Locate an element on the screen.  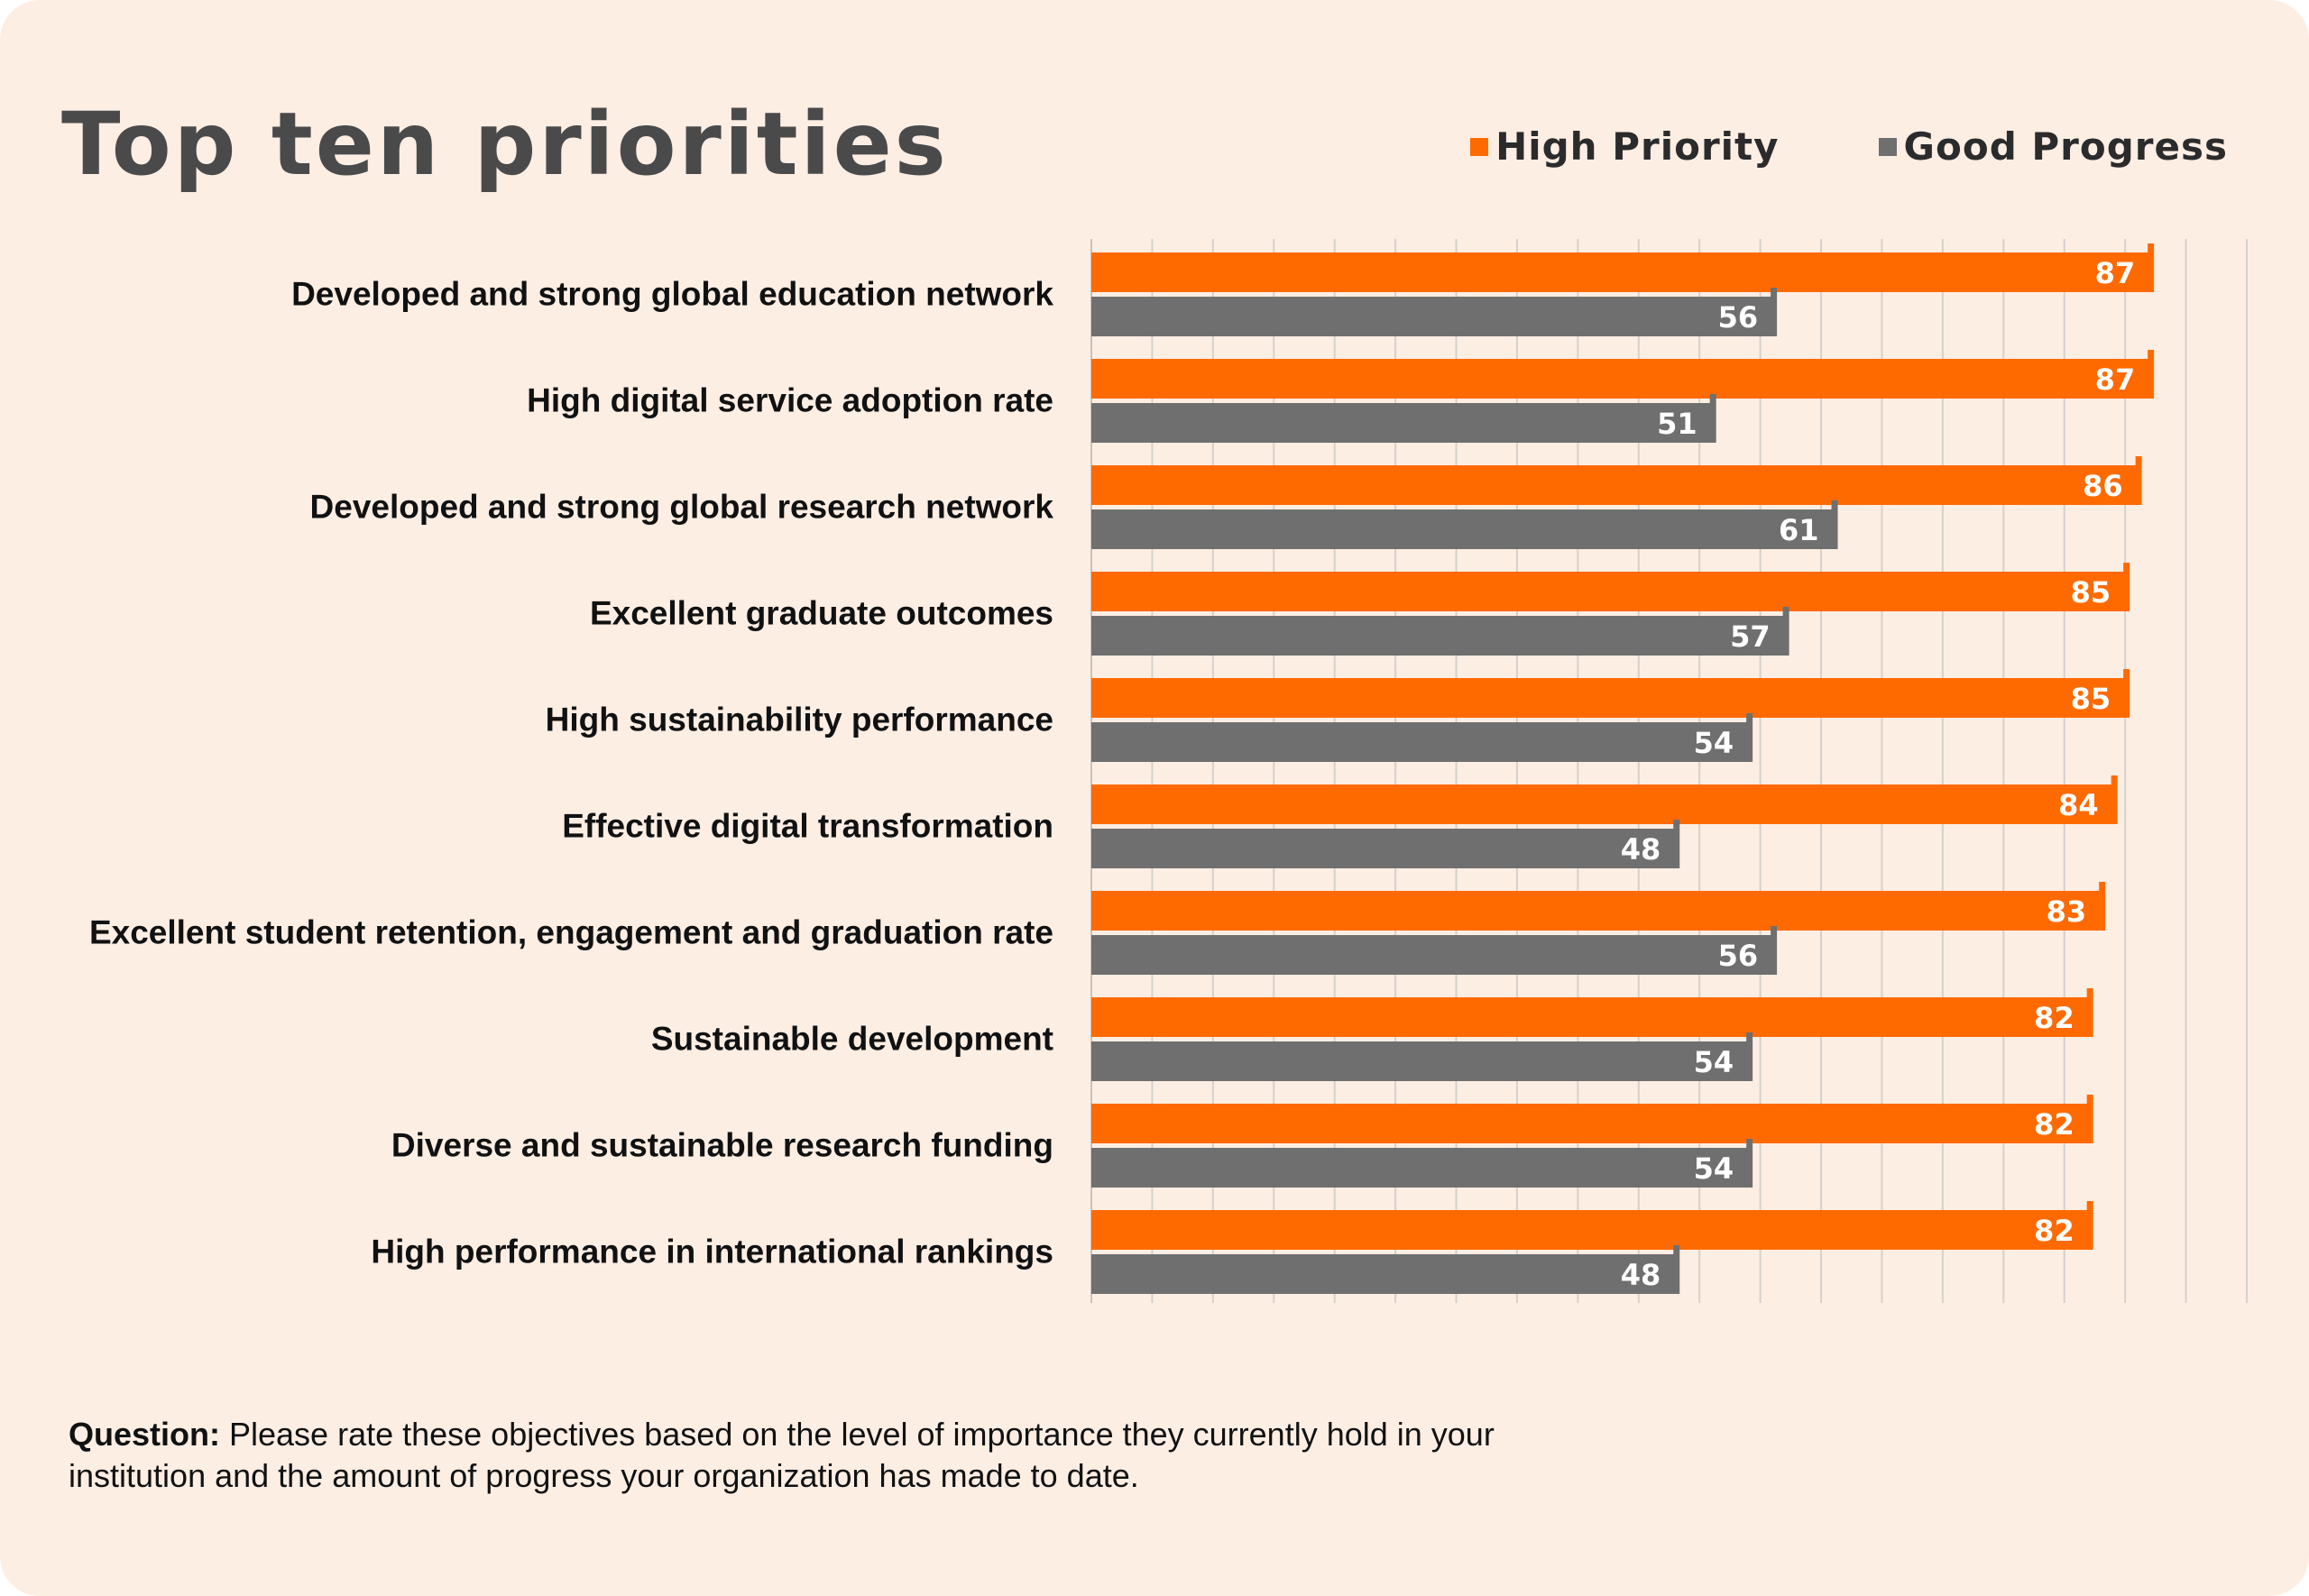
data-label-high-priority: 84 is located at coordinates (2078, 805).